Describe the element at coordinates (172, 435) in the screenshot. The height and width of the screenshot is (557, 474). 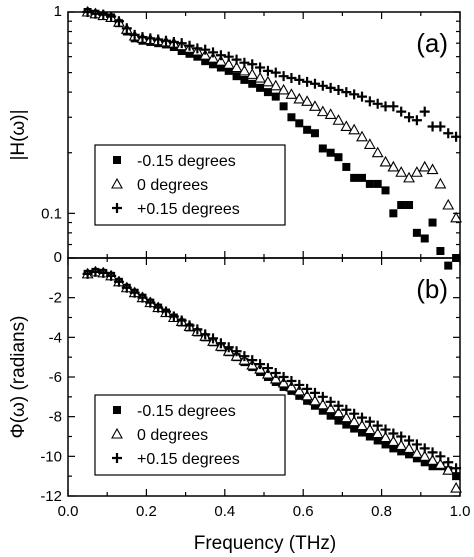
I see `legend-entry: 0 degrees` at that location.